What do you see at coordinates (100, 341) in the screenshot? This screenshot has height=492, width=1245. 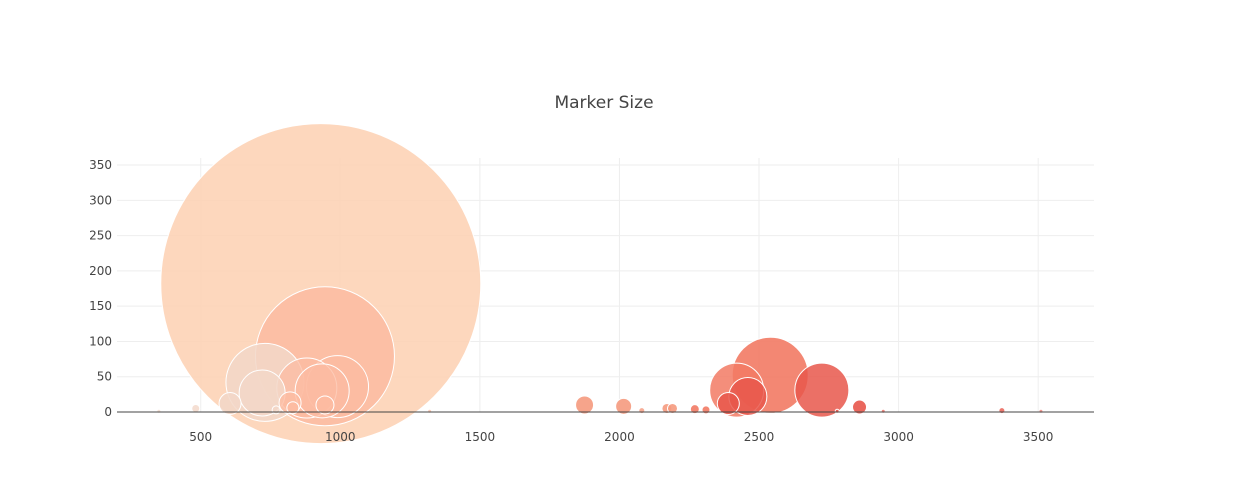 I see `y-tick-label: 100` at bounding box center [100, 341].